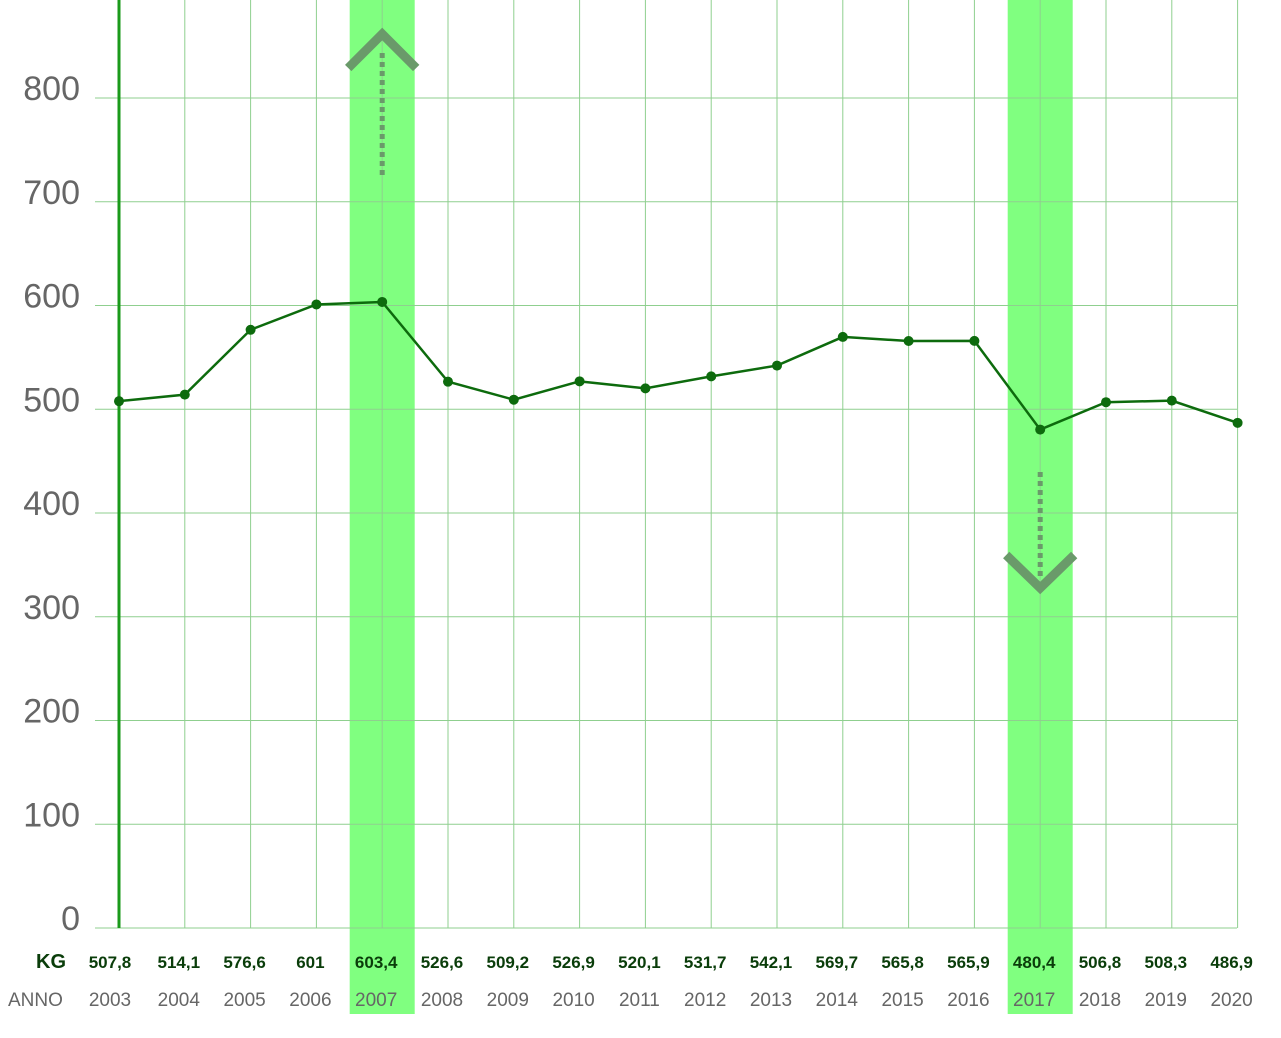 This screenshot has height=1038, width=1281. What do you see at coordinates (842, 336) in the screenshot?
I see `data-point-2014` at bounding box center [842, 336].